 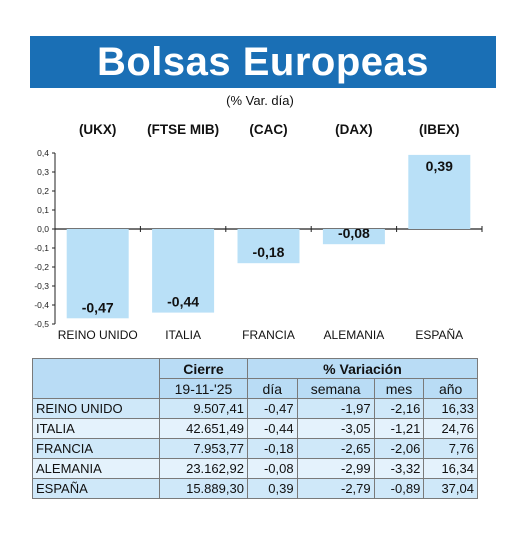 What do you see at coordinates (272, 388) in the screenshot?
I see `header-dia: día` at bounding box center [272, 388].